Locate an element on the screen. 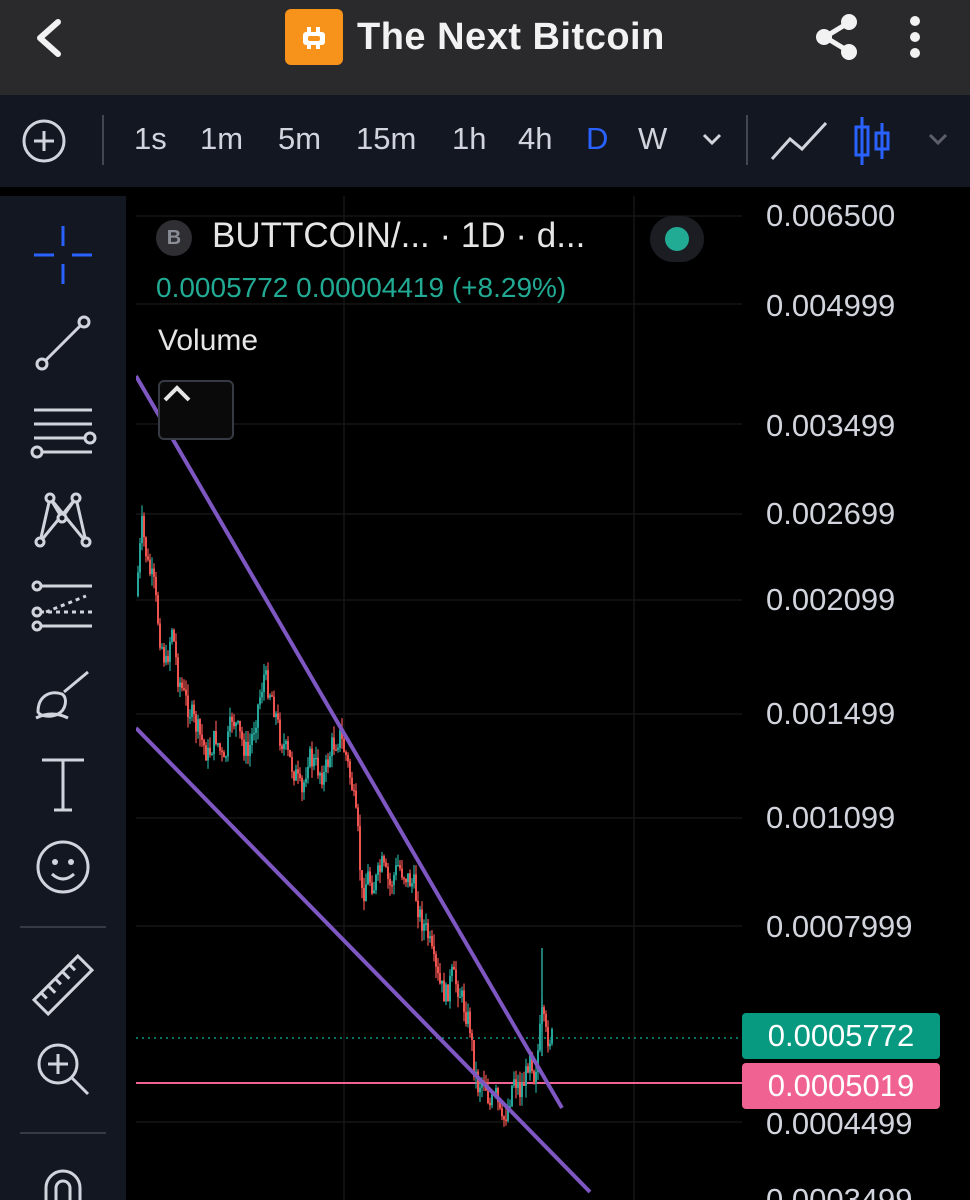 The width and height of the screenshot is (970, 1200). pattern-tool-icon is located at coordinates (63, 519).